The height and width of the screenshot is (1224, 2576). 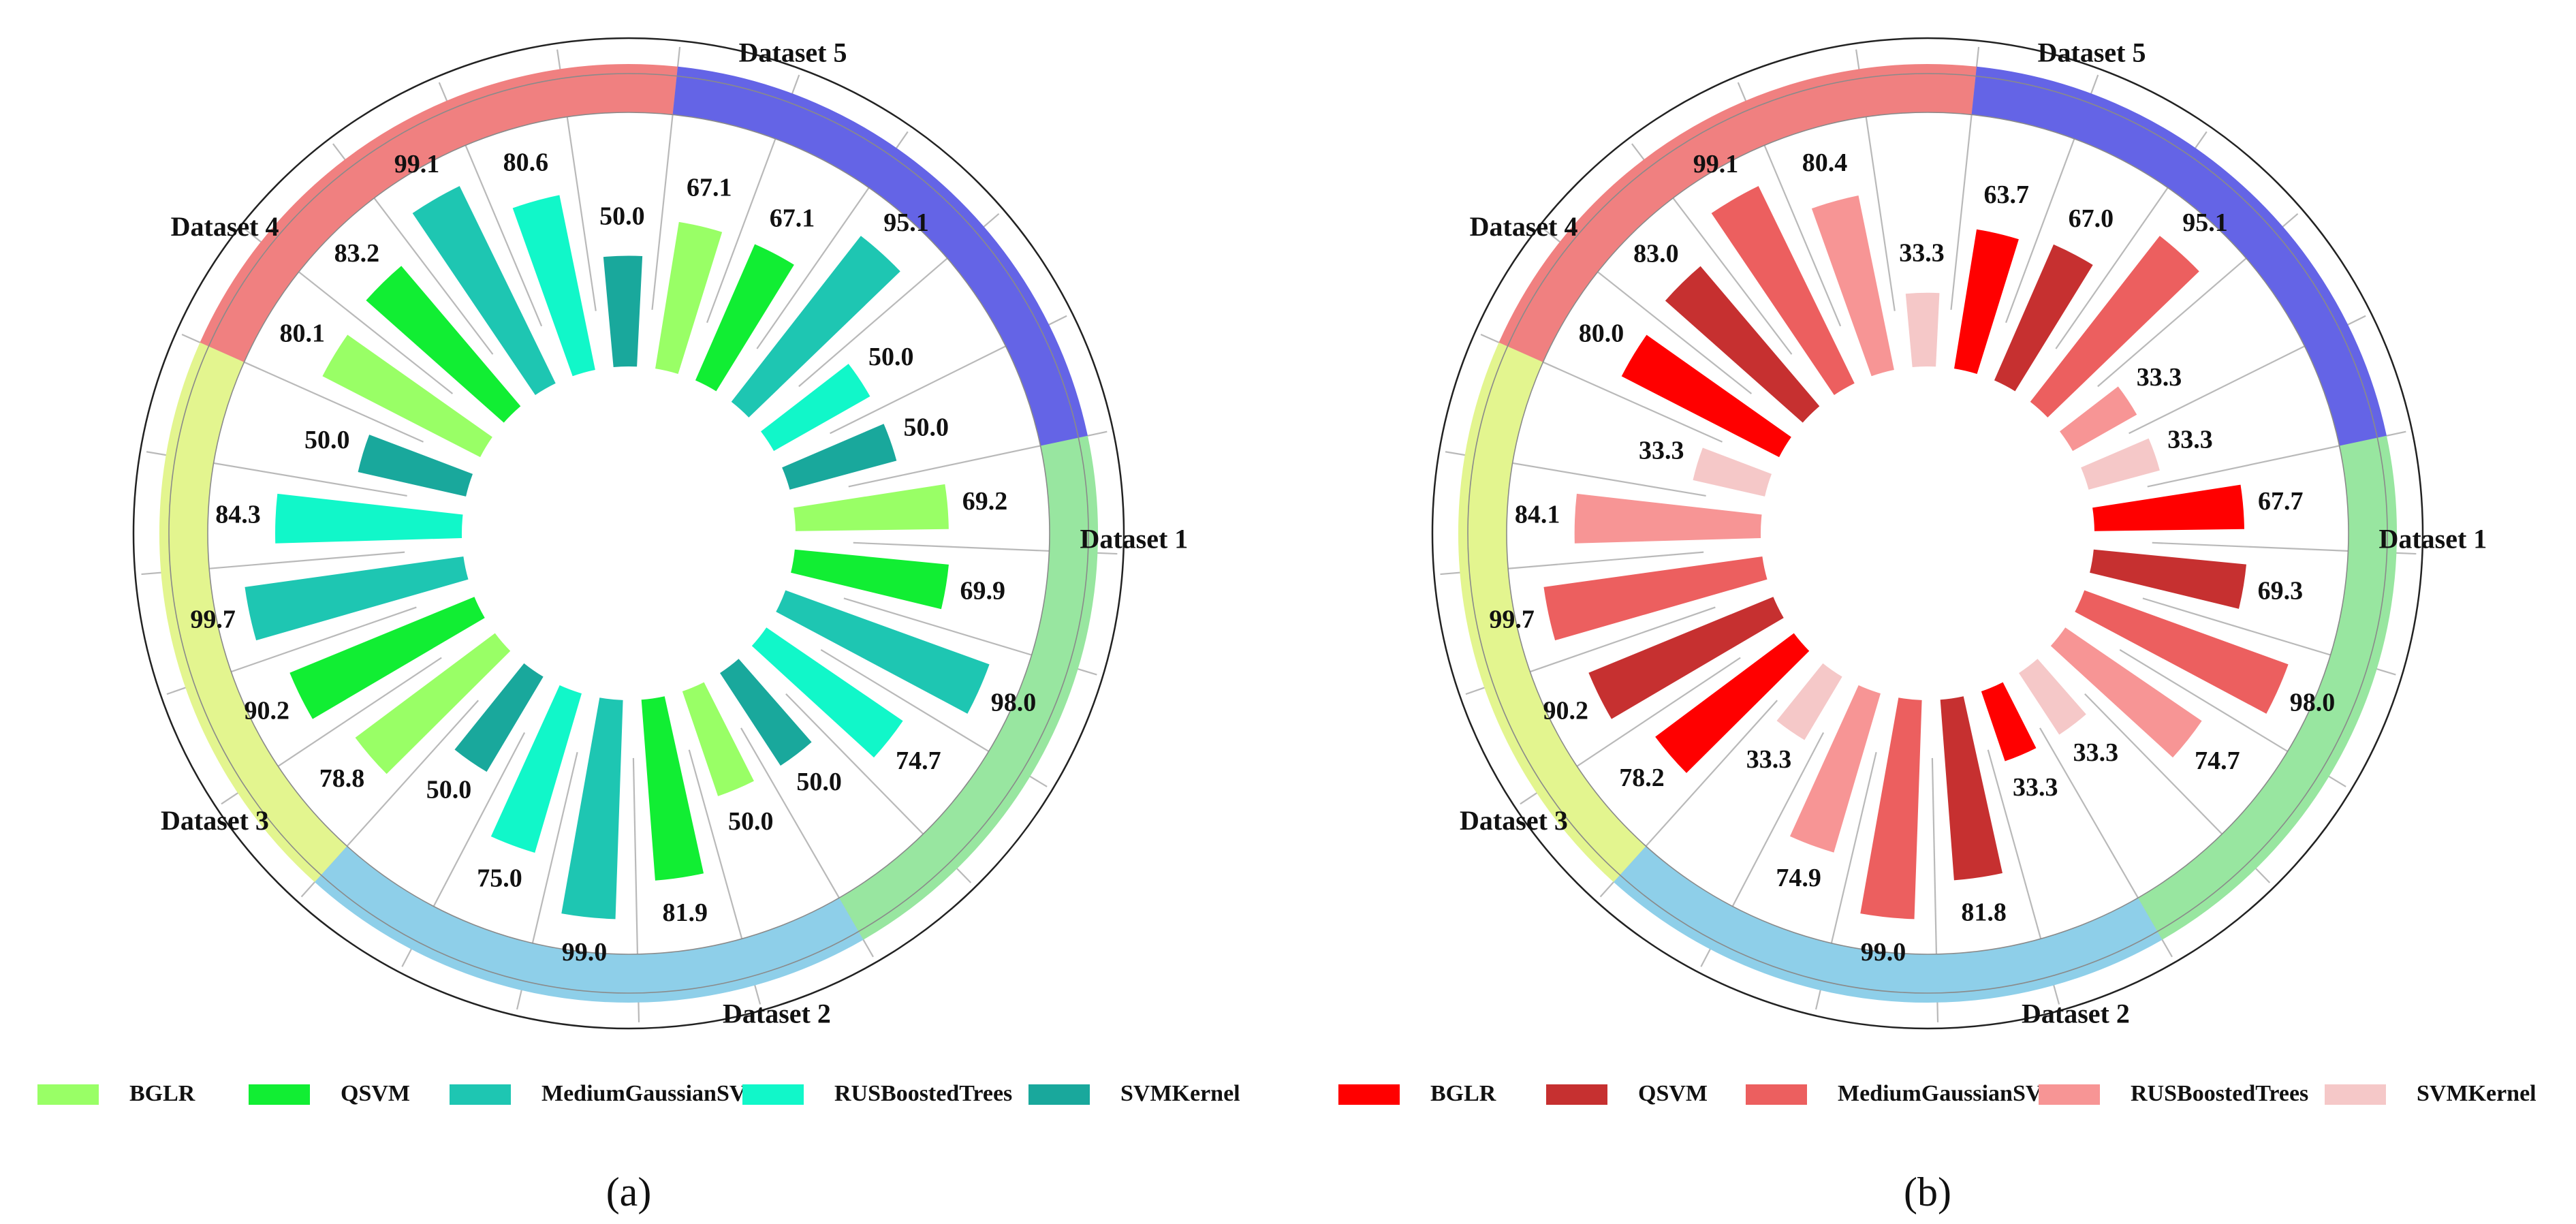 I want to click on category-label-dataset-2: Dataset 2, so click(x=777, y=1014).